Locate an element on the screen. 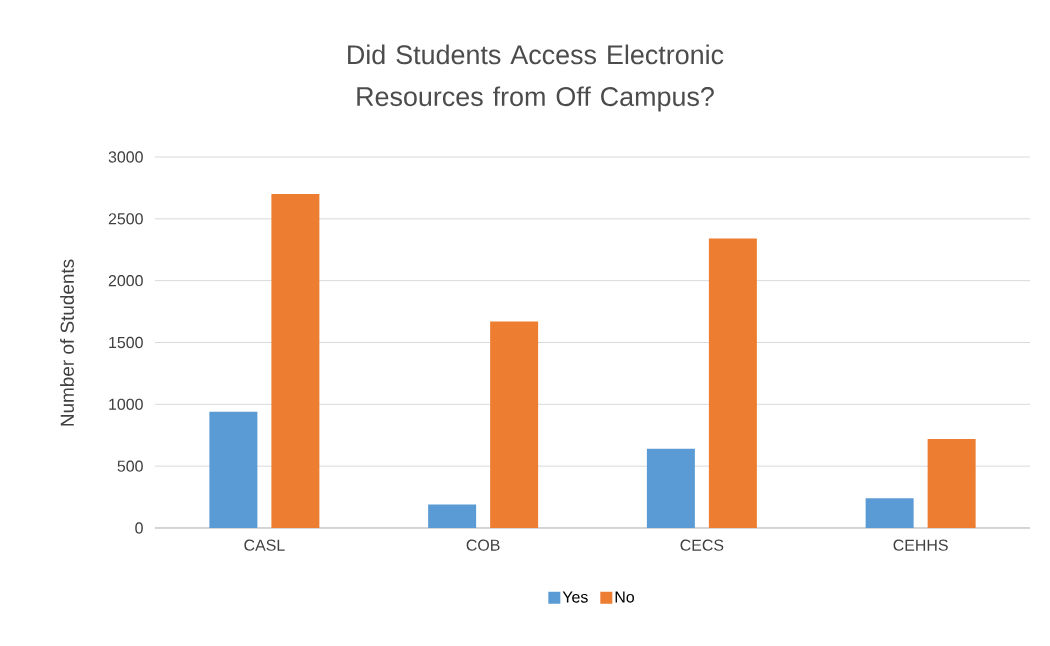 The height and width of the screenshot is (646, 1050). x-tick-label: CEHHS is located at coordinates (920, 545).